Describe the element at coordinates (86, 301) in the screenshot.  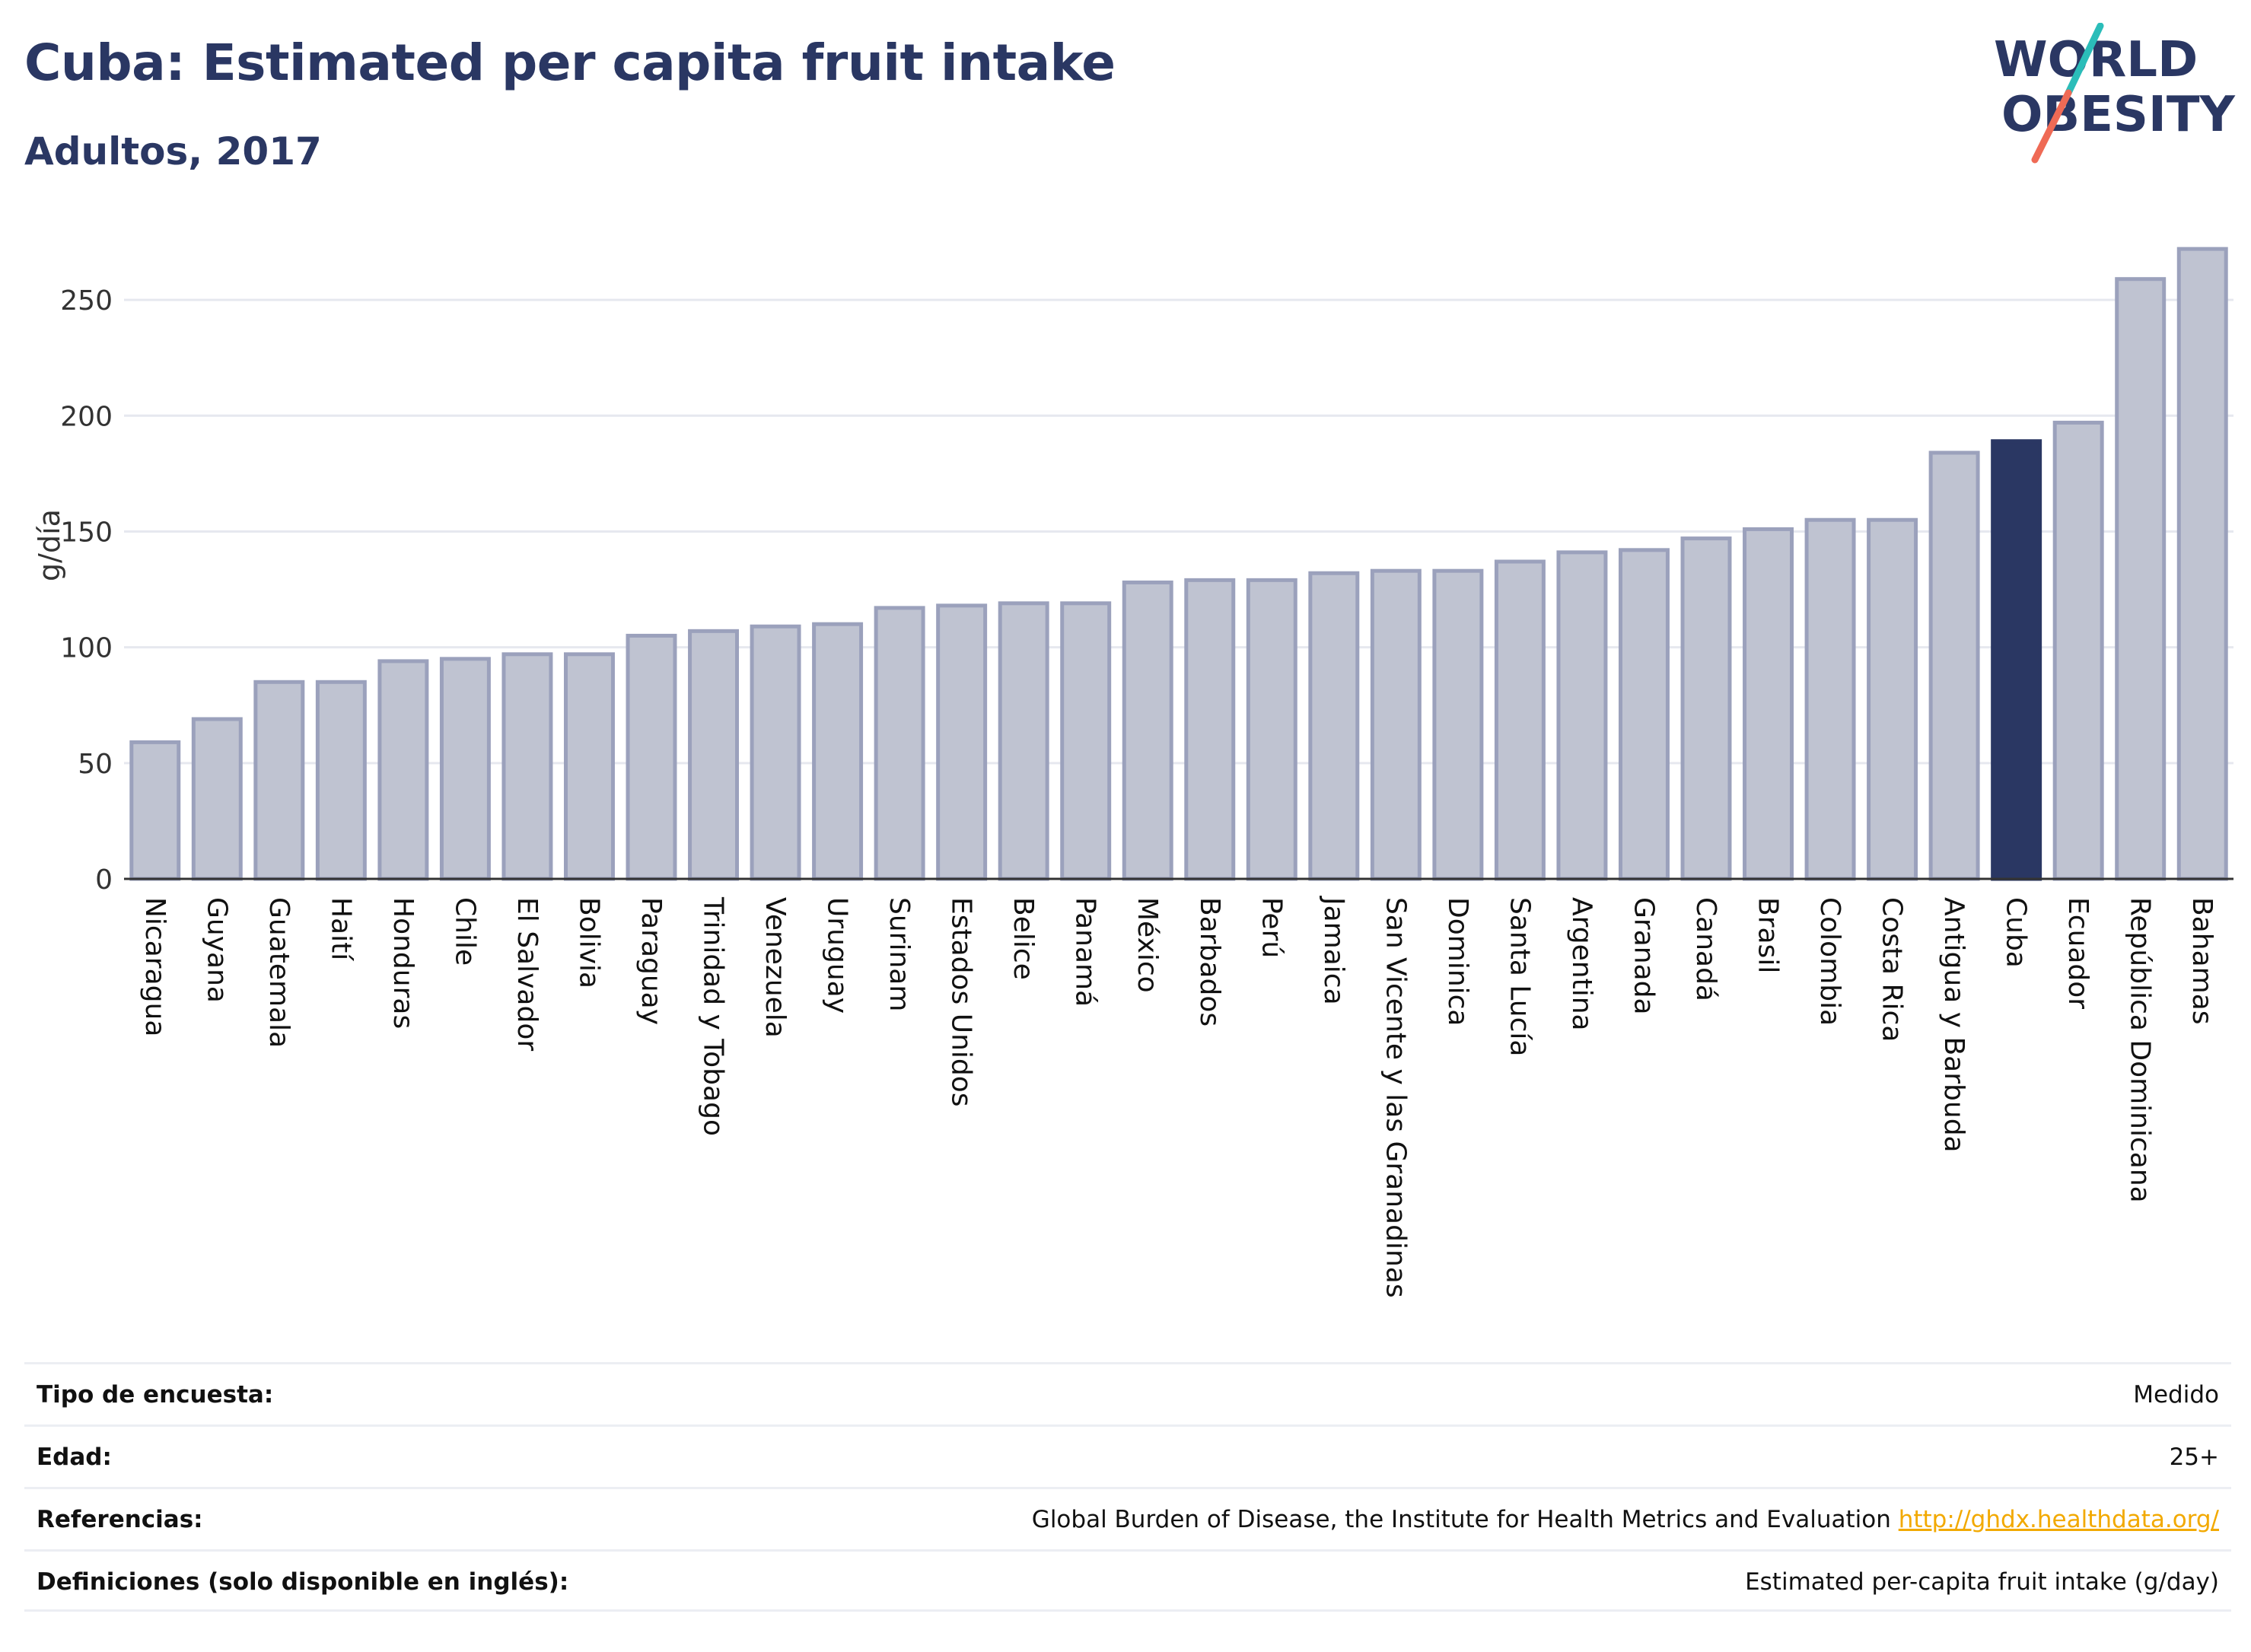
I see `y-tick-label: 250` at that location.